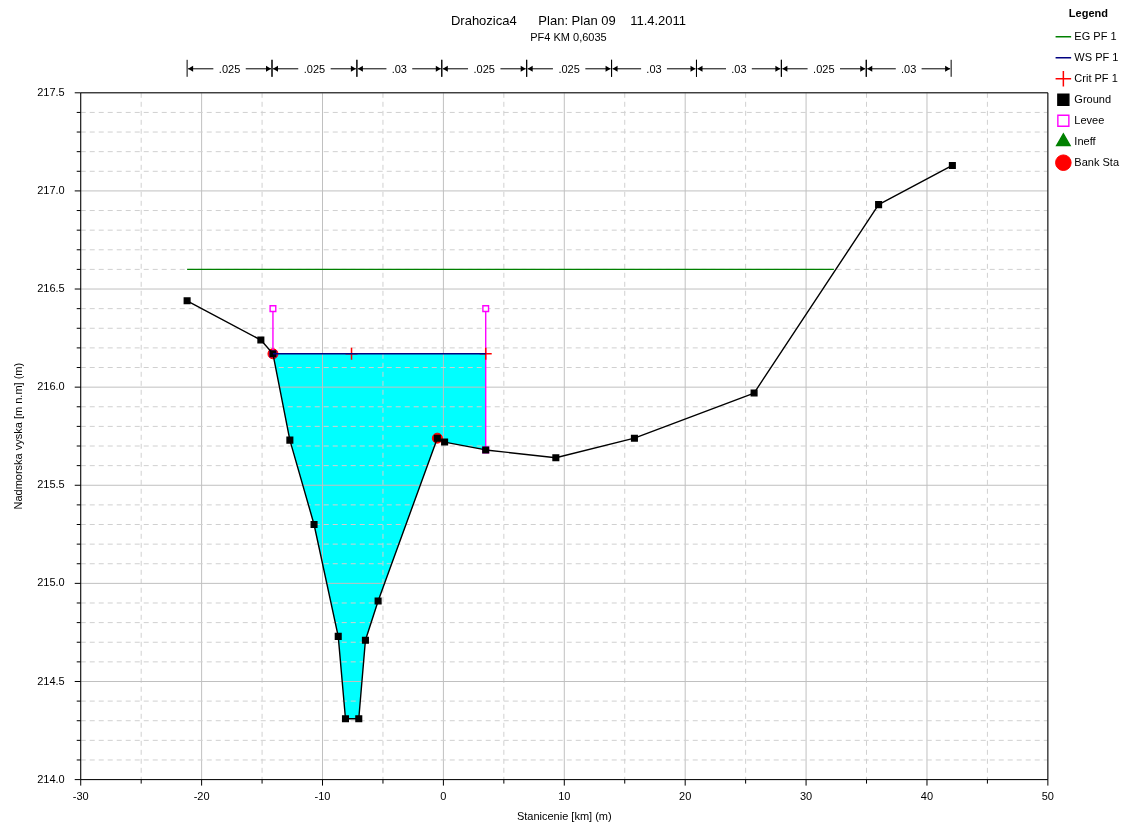 The image size is (1141, 837). I want to click on y-tick-label: 216.0, so click(51, 386).